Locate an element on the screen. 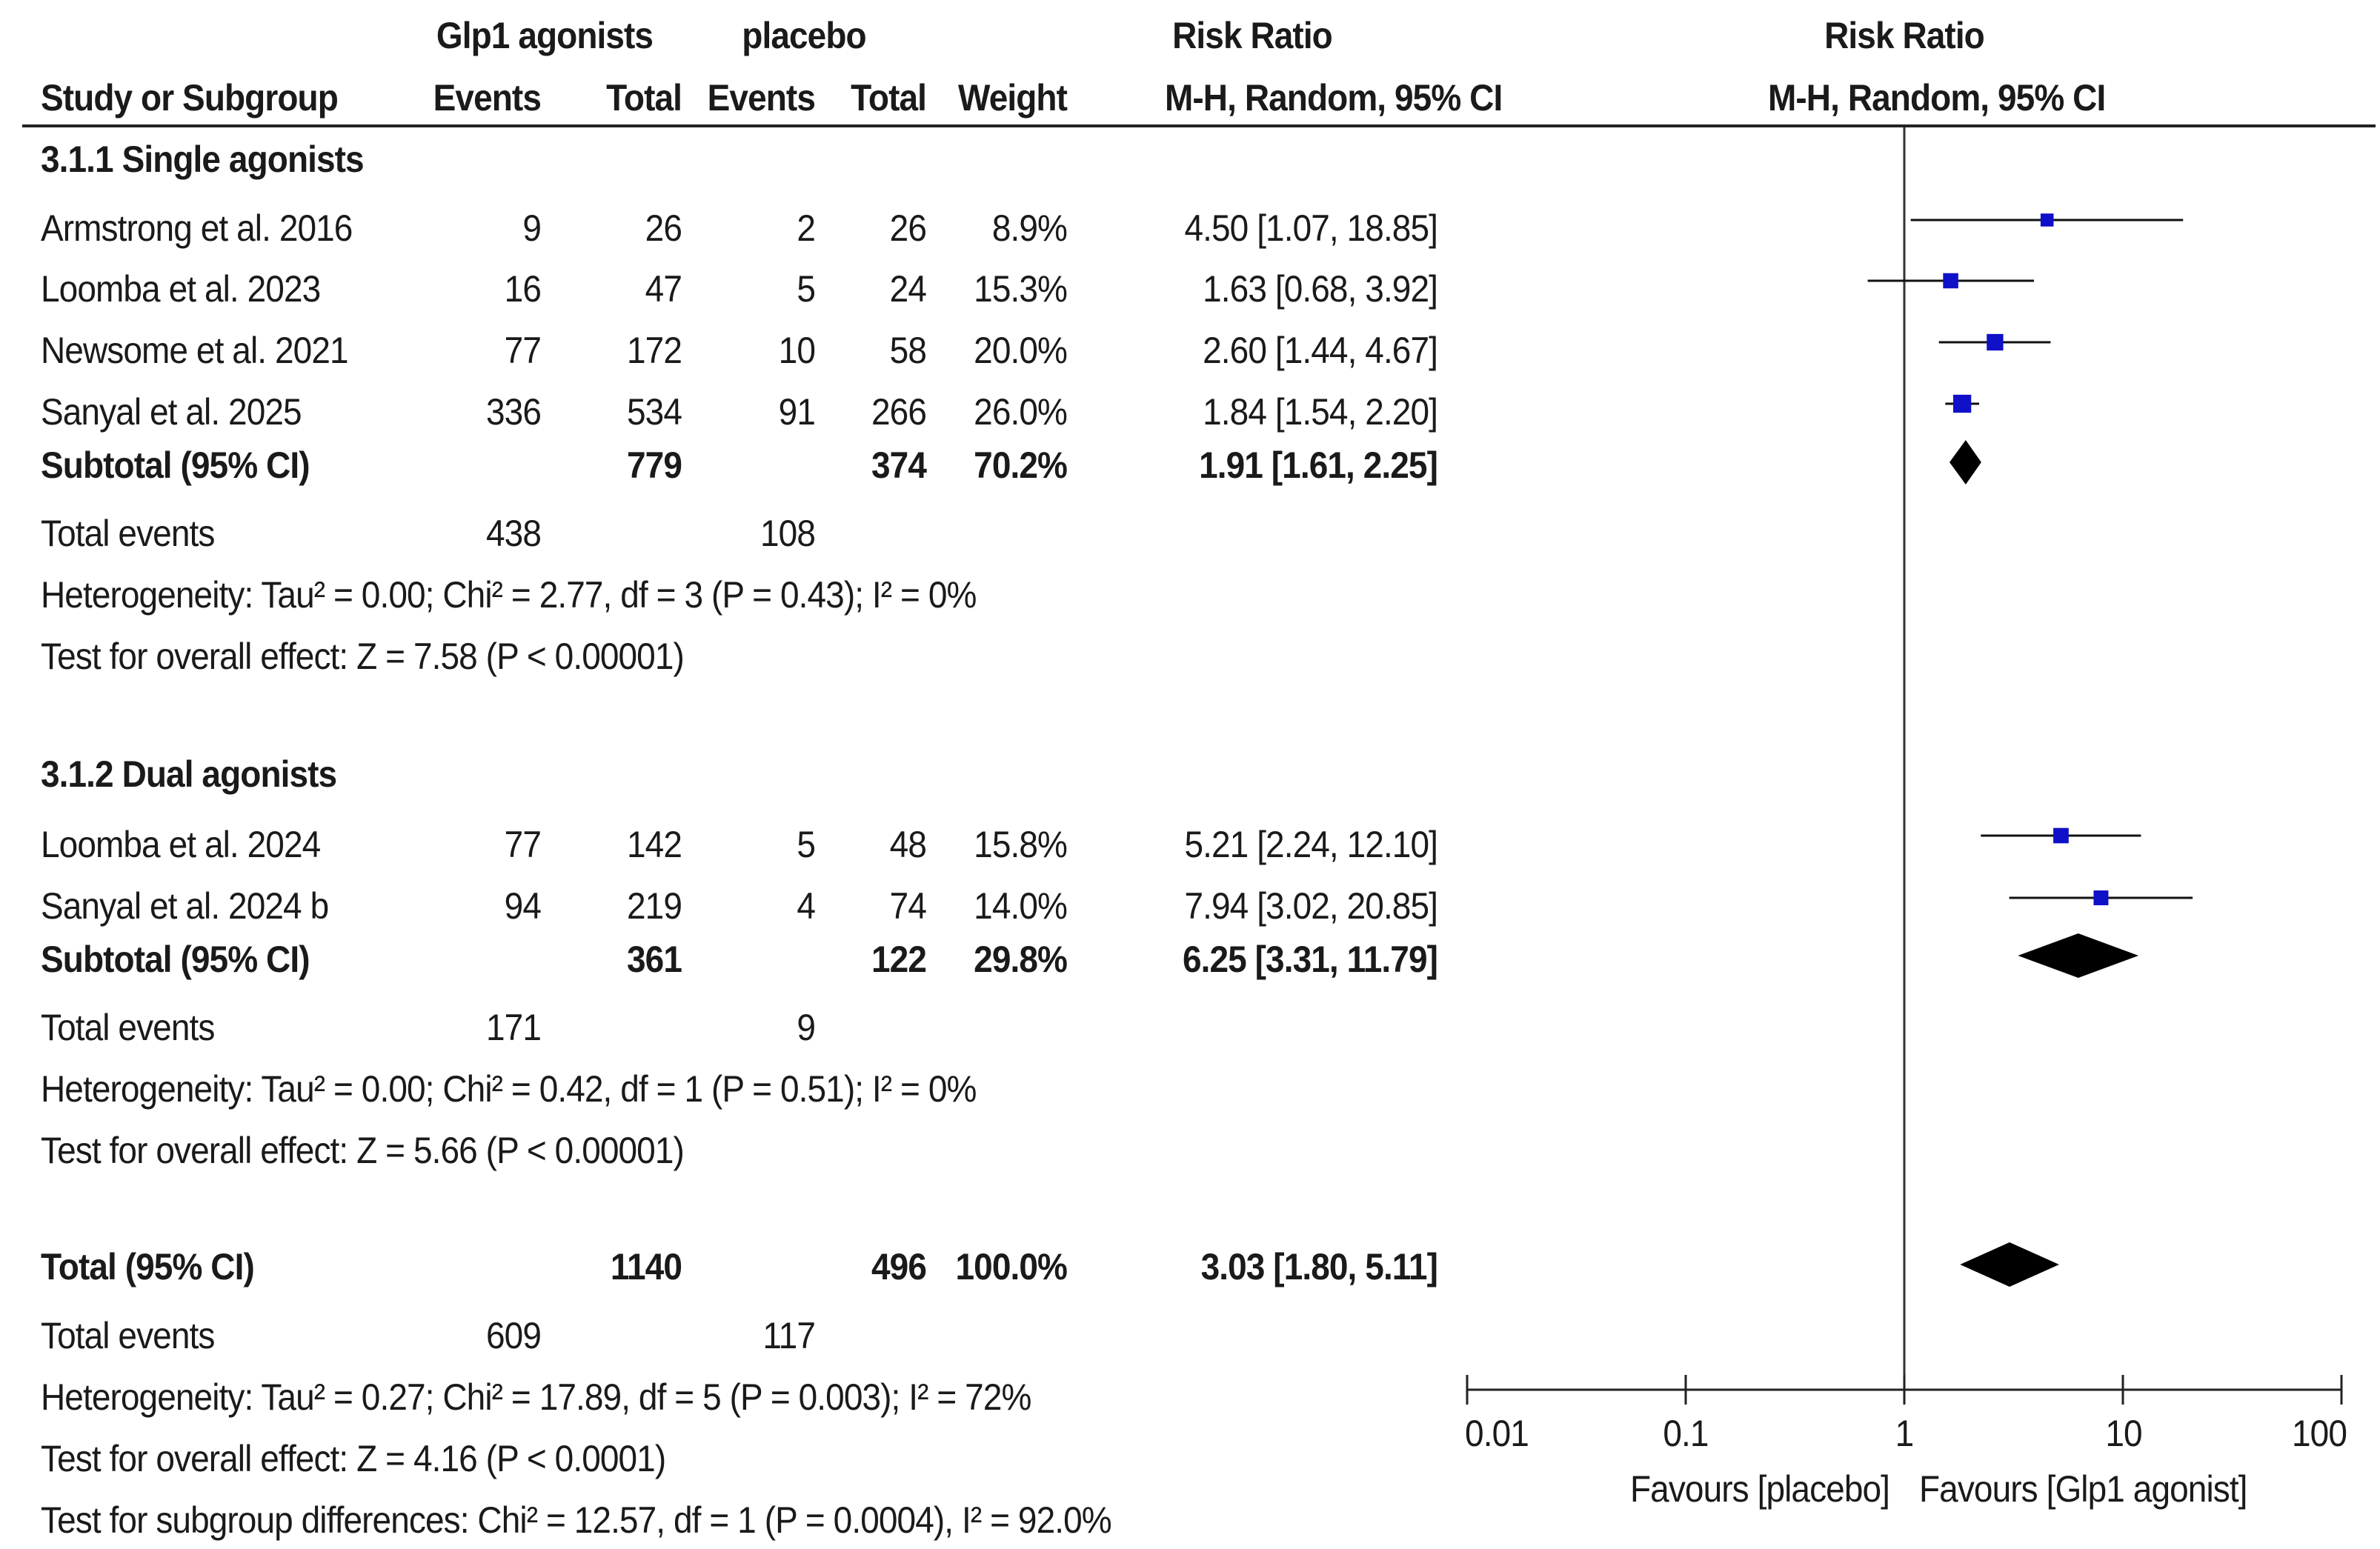  study-name: Armstrong et al. 2016 is located at coordinates (197, 228).